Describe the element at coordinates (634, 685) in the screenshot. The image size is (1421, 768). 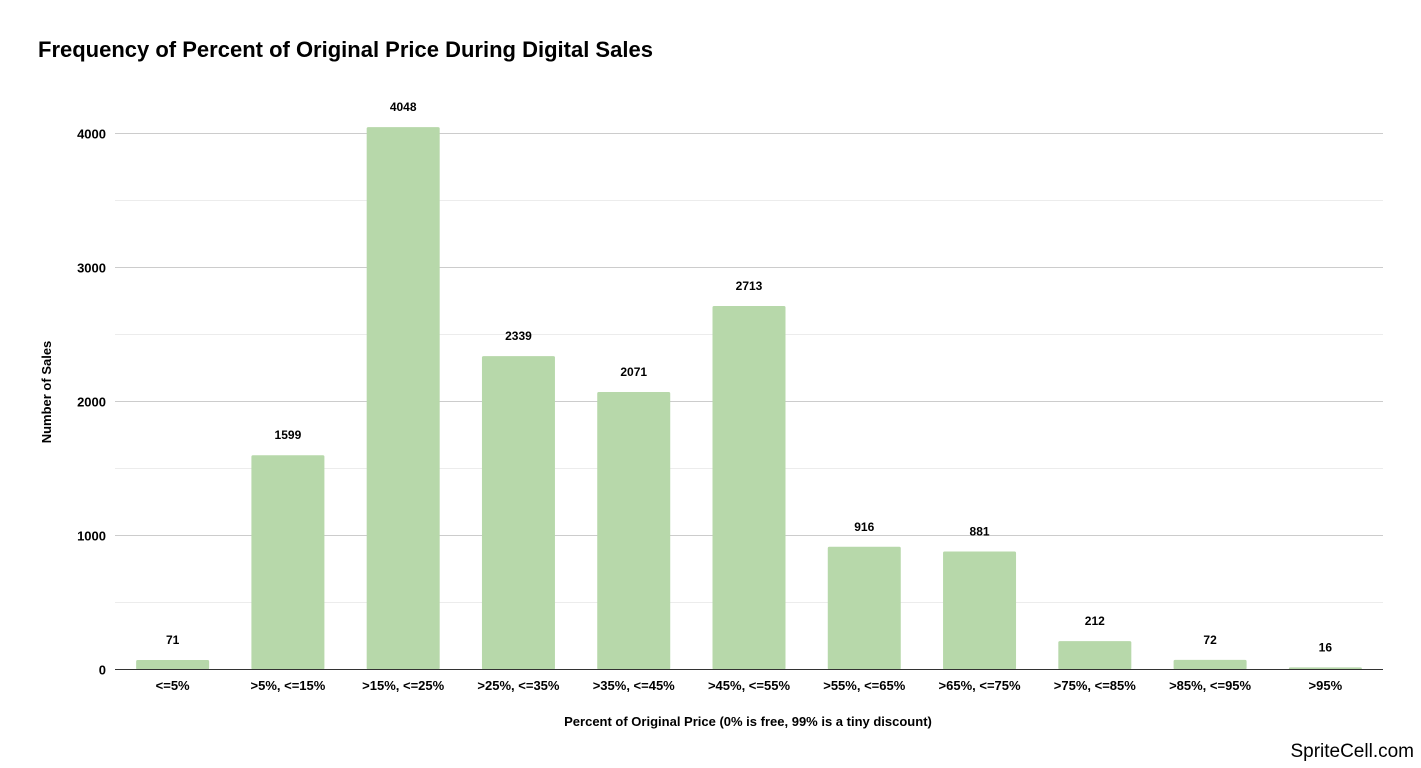
I see `x-tick-label: >35%, <=45%` at that location.